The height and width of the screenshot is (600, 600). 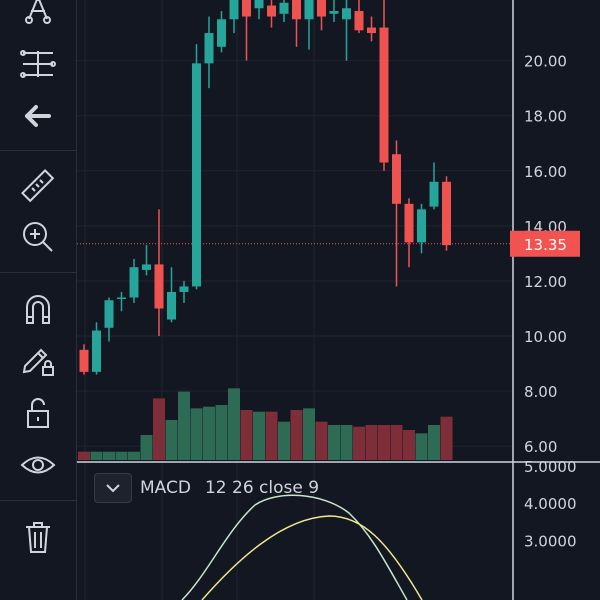 I want to click on visibility-button, so click(x=38, y=465).